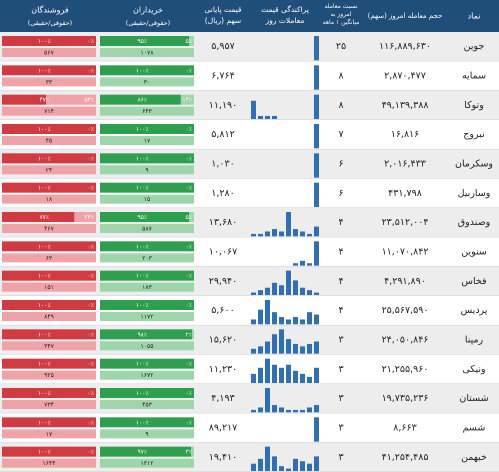 The height and width of the screenshot is (472, 499). What do you see at coordinates (405, 281) in the screenshot?
I see `volume: ۴,۲۹۱,۸۹۰` at bounding box center [405, 281].